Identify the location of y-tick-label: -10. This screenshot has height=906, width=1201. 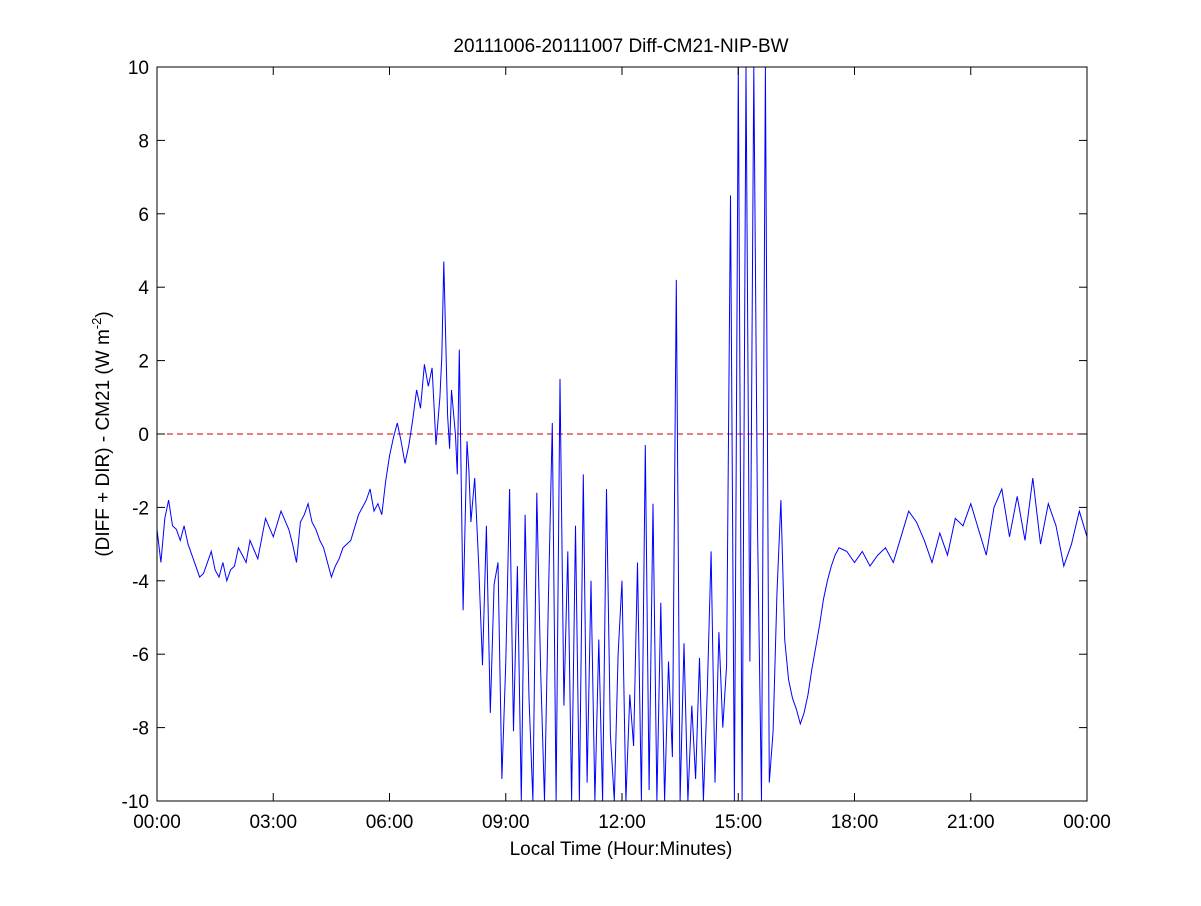
(135, 802).